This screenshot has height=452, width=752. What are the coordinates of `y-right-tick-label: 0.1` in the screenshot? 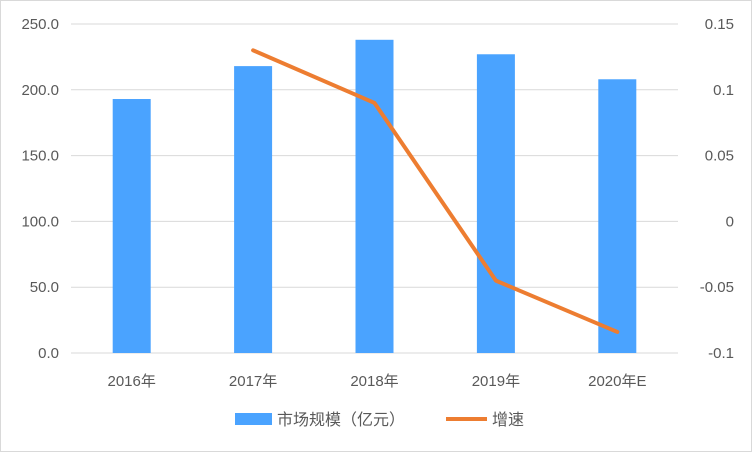 It's located at (723, 90).